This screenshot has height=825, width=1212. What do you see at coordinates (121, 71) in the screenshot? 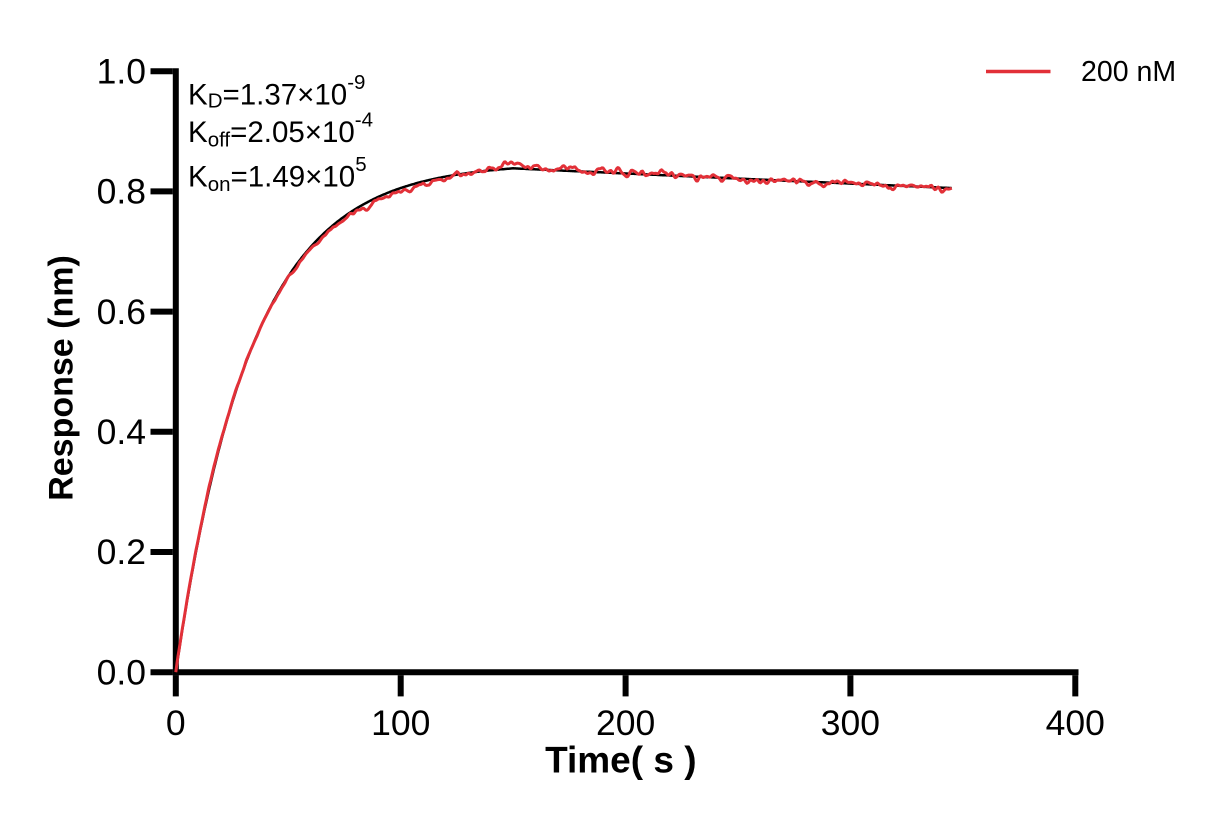
I see `svg-text: 1.0` at bounding box center [121, 71].